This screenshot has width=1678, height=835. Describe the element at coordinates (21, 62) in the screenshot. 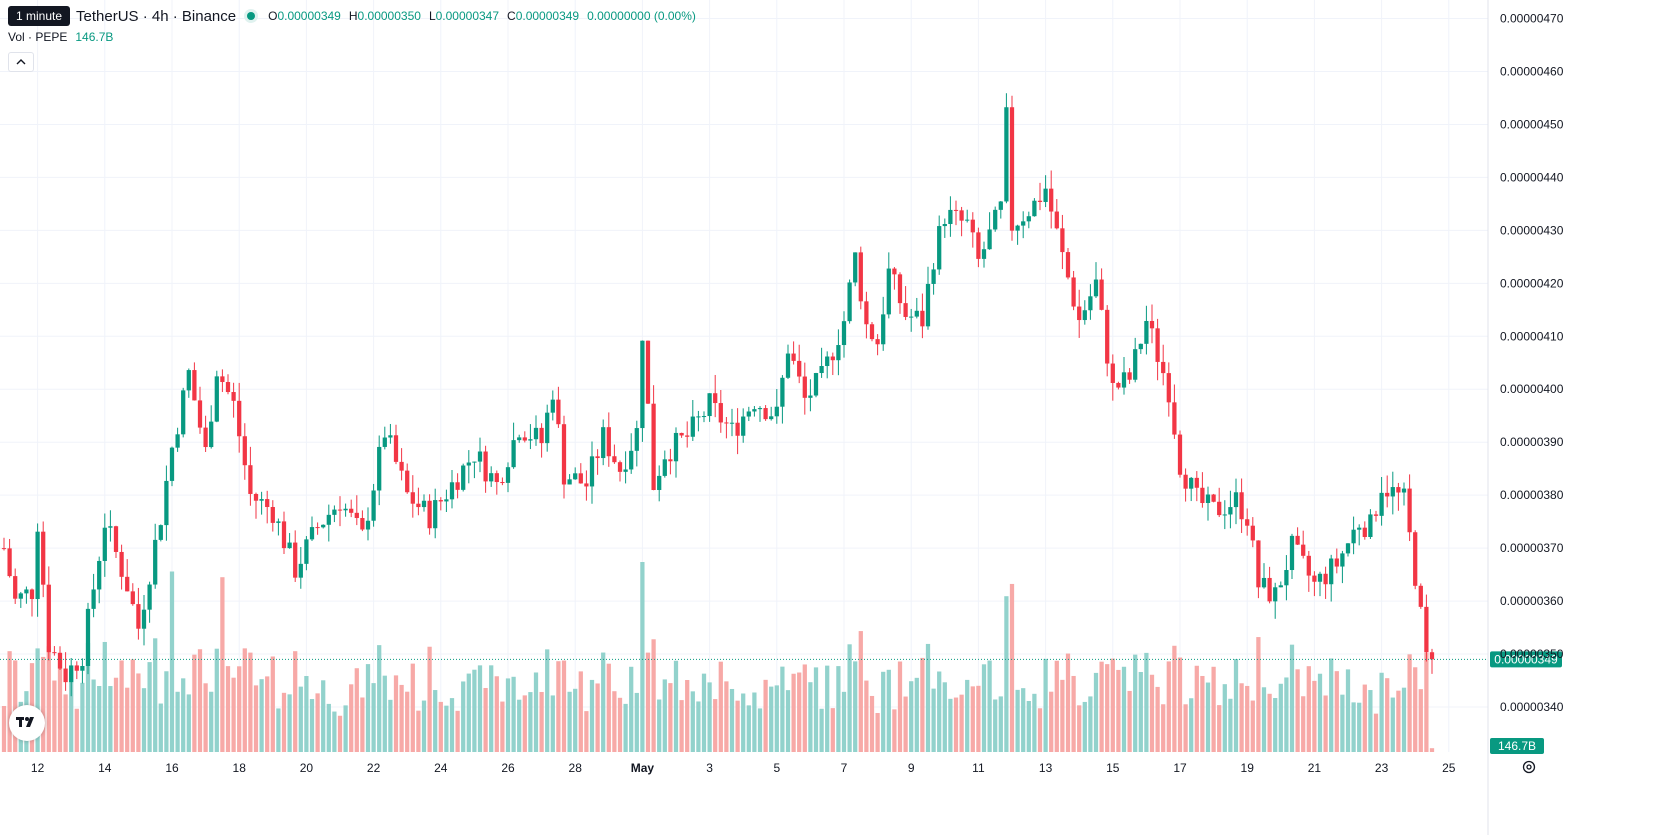

I see `collapse-legend-button` at that location.